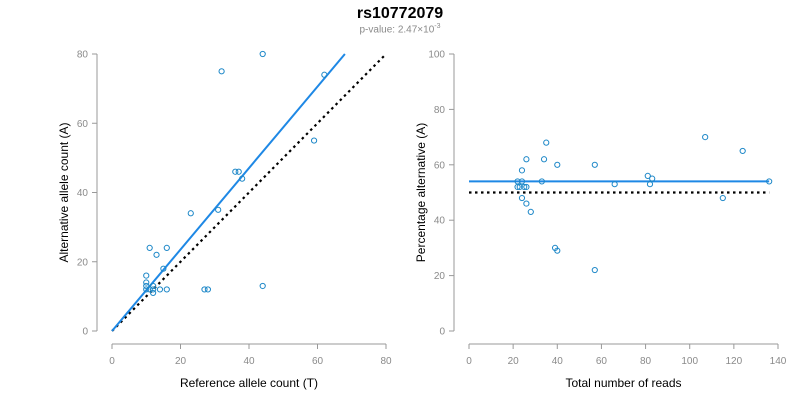 The image size is (800, 400). I want to click on y-tick-label: 100, so click(436, 55).